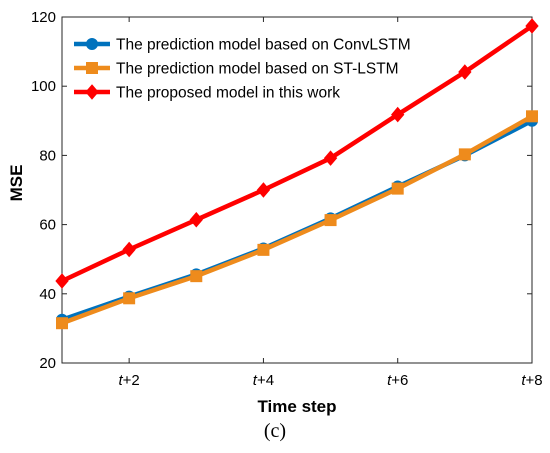 The height and width of the screenshot is (453, 550). I want to click on legend-label: The prediction model based on ST-LSTM, so click(257, 69).